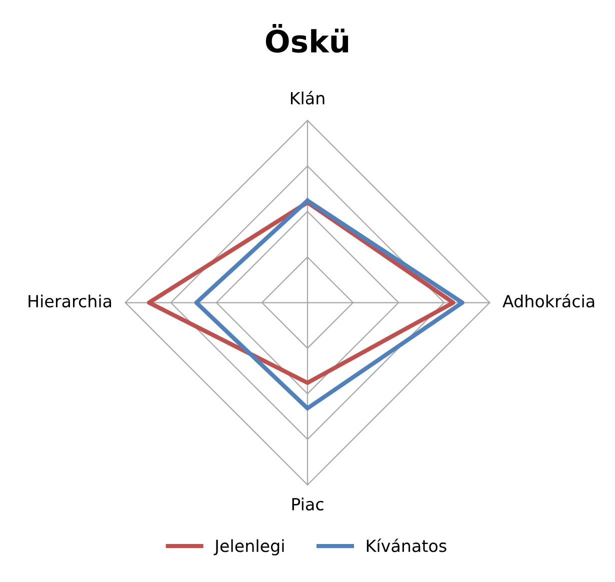  I want to click on spoke-label: Piac, so click(308, 504).